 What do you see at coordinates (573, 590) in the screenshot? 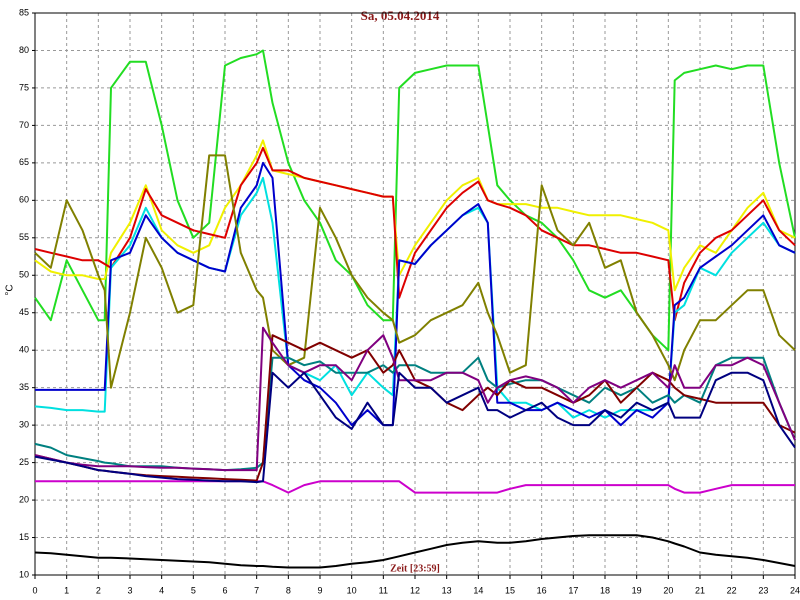
I see `x-tick-label: 17` at bounding box center [573, 590].